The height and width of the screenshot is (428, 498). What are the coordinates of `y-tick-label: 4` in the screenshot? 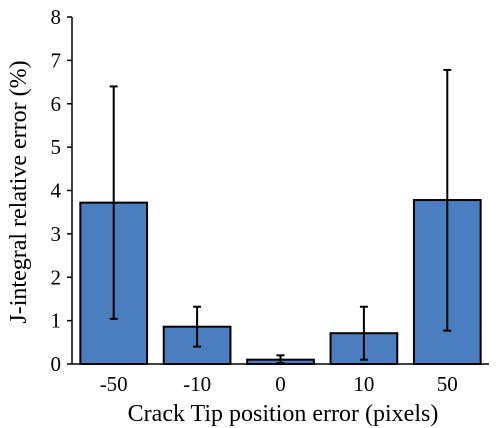 It's located at (56, 191).